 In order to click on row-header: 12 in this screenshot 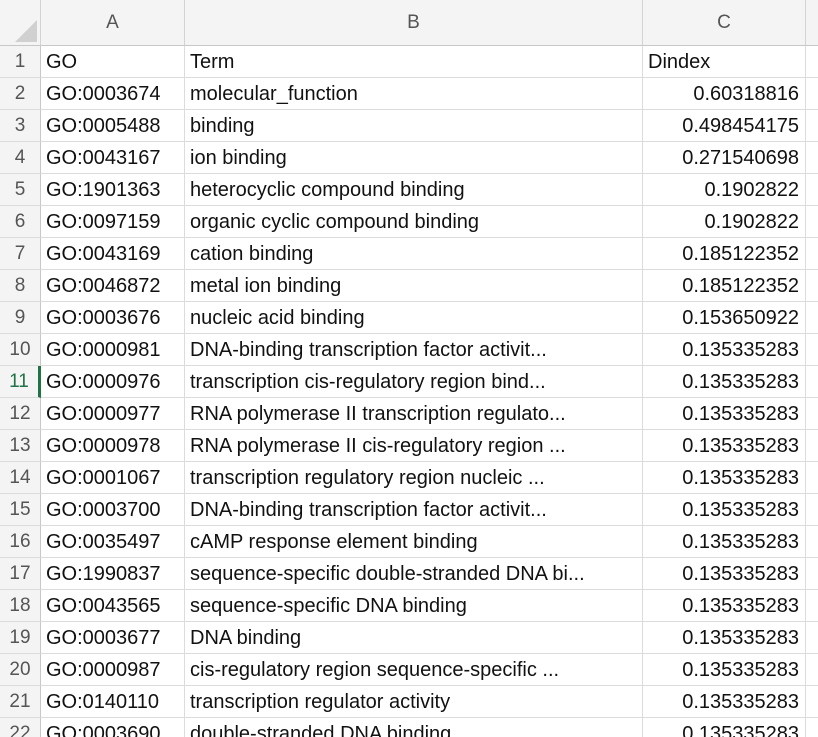, I will do `click(20, 414)`.